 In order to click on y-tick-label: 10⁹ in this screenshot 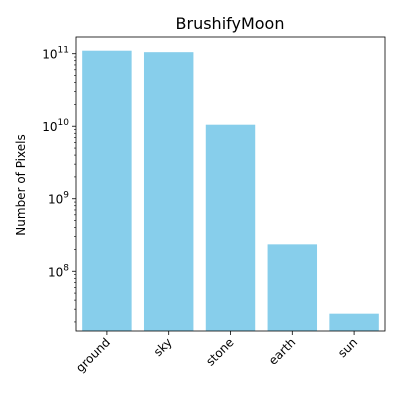, I will do `click(58, 199)`.